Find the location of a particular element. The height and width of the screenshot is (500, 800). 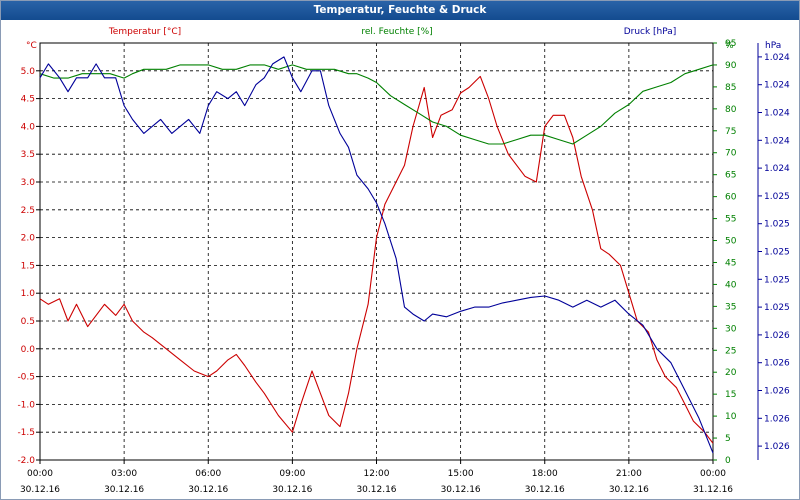

y-left-tick-label: 4.5 is located at coordinates (28, 100).